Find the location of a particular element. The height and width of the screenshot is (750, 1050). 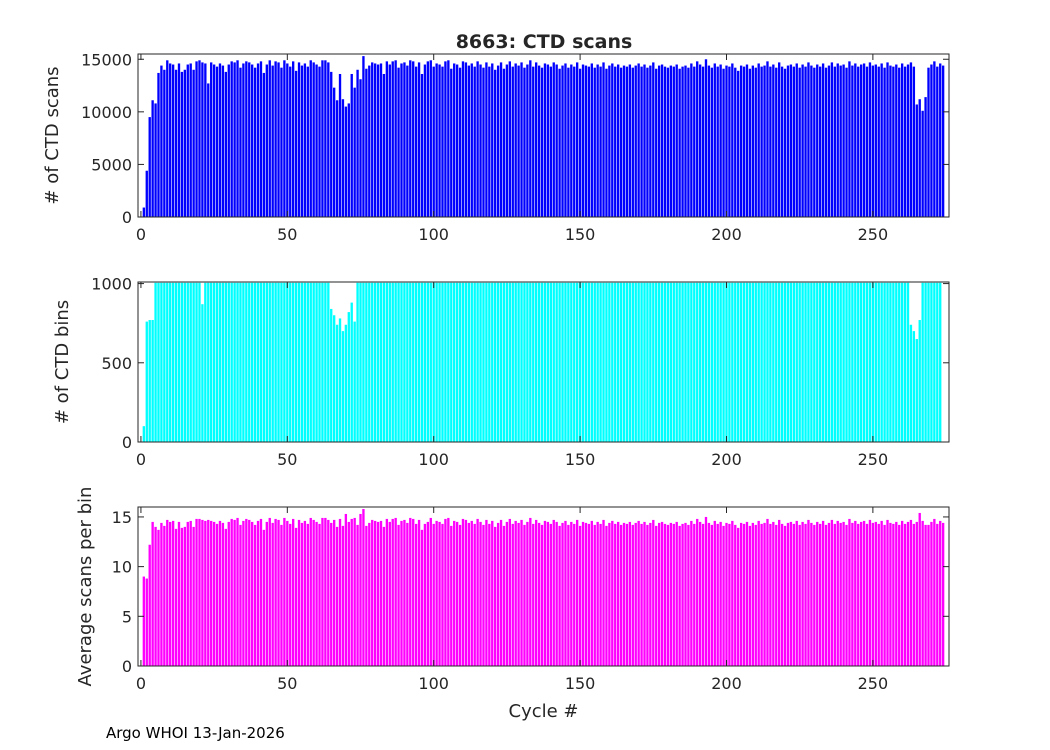

x-axis-label: Cycle # is located at coordinates (544, 711).